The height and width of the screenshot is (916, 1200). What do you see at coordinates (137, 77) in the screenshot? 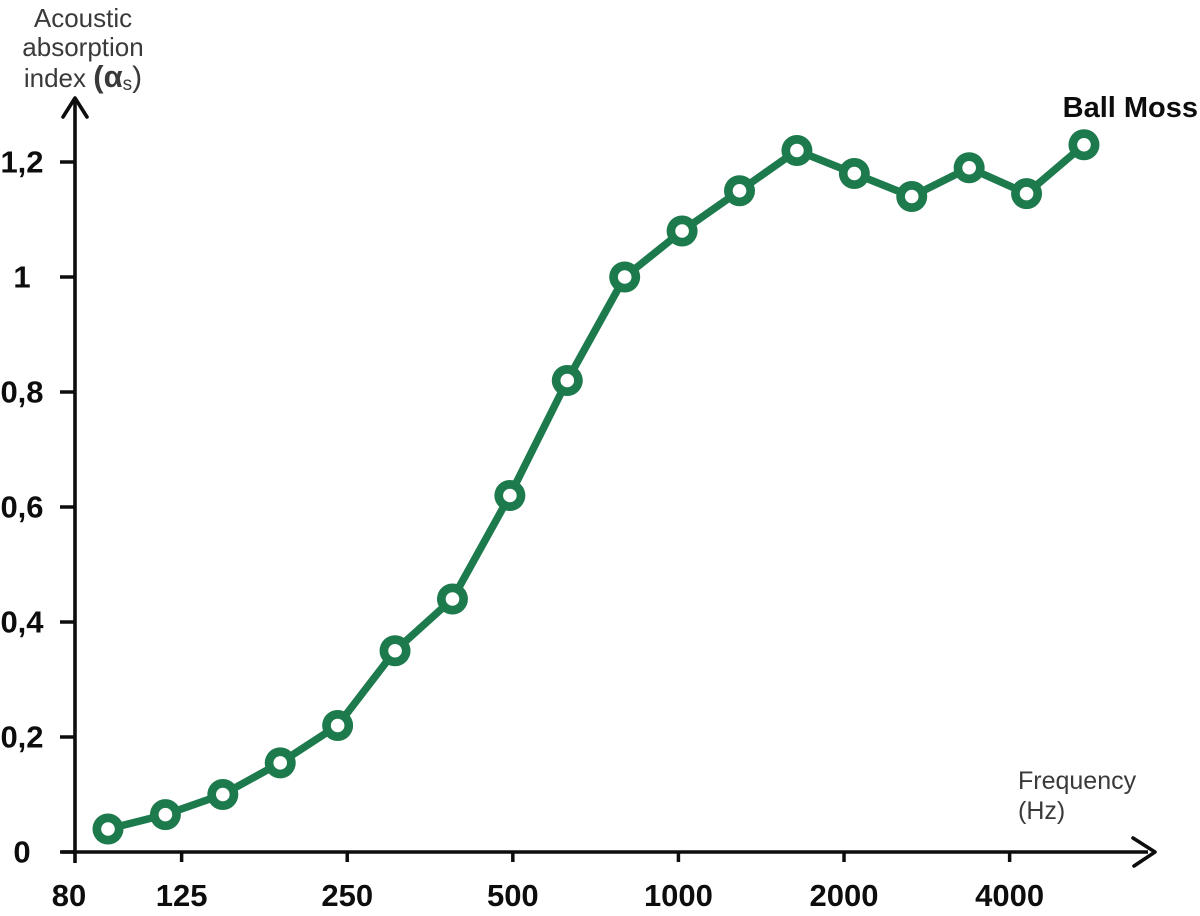
I see `alpha-close: )` at bounding box center [137, 77].